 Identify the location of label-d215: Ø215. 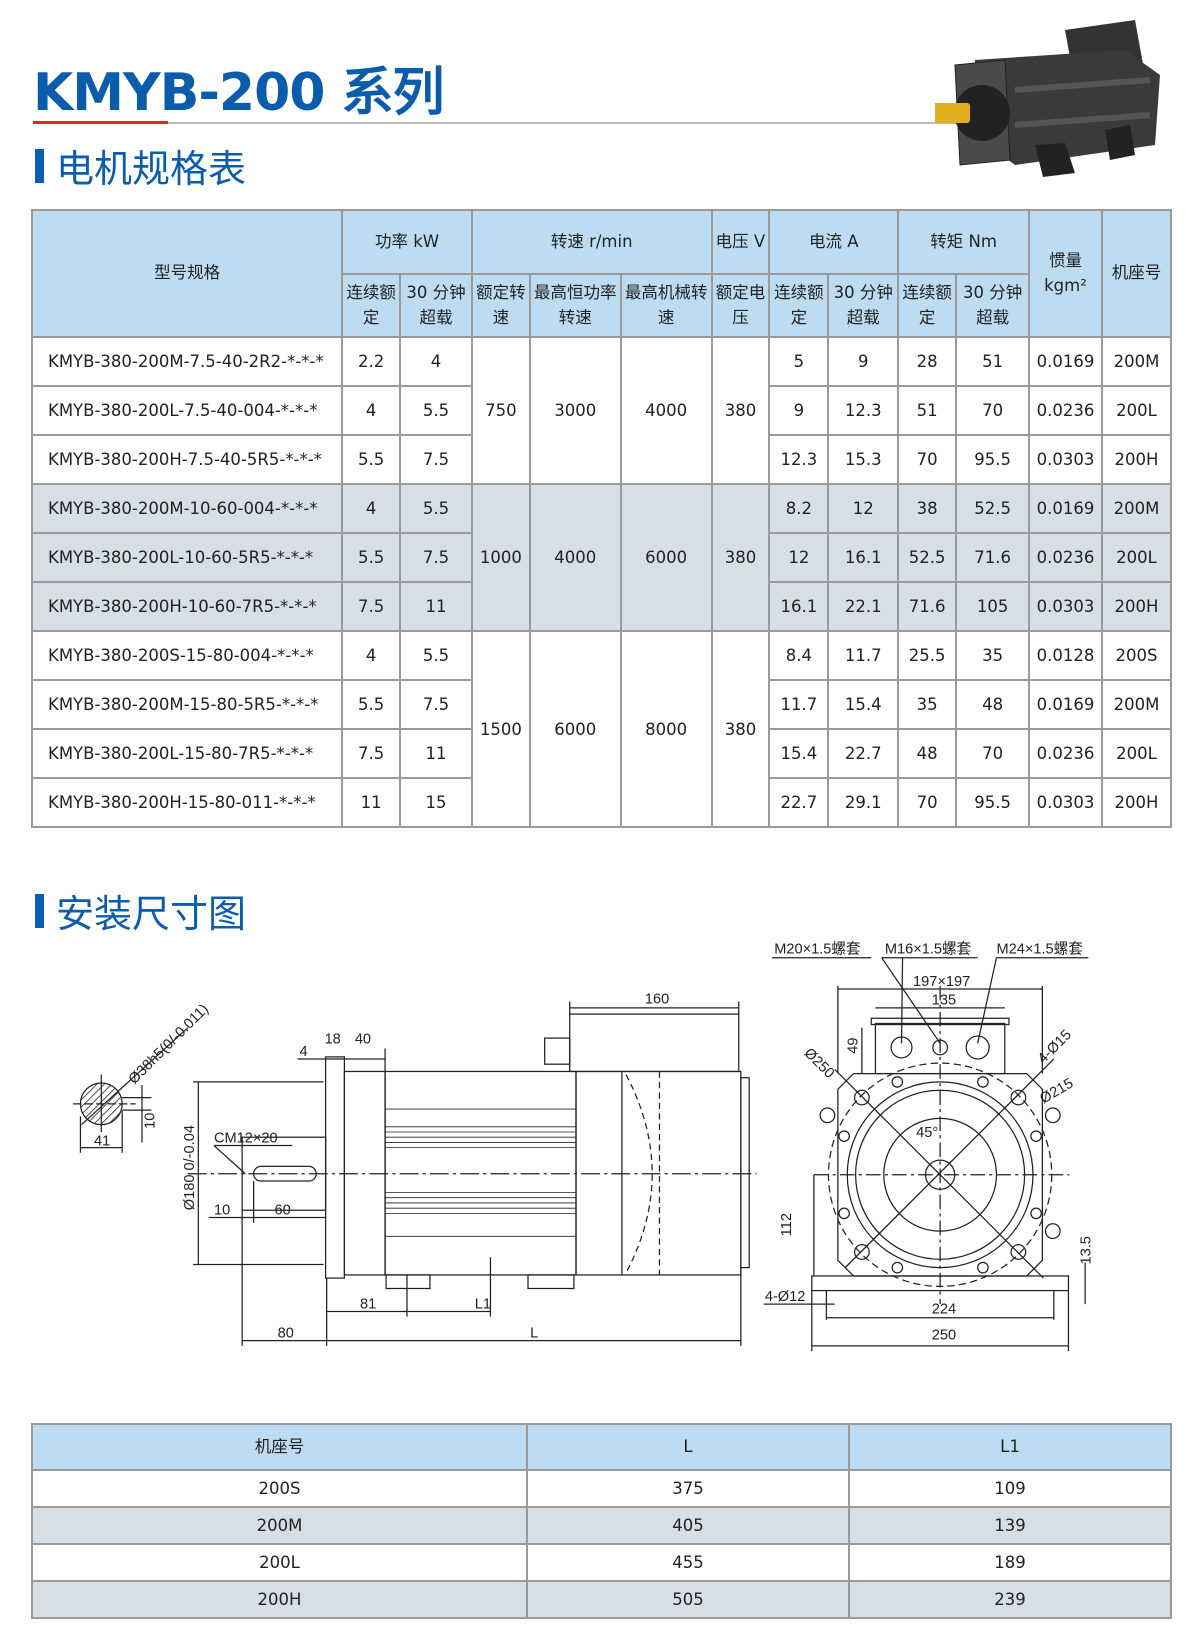
(1056, 1092).